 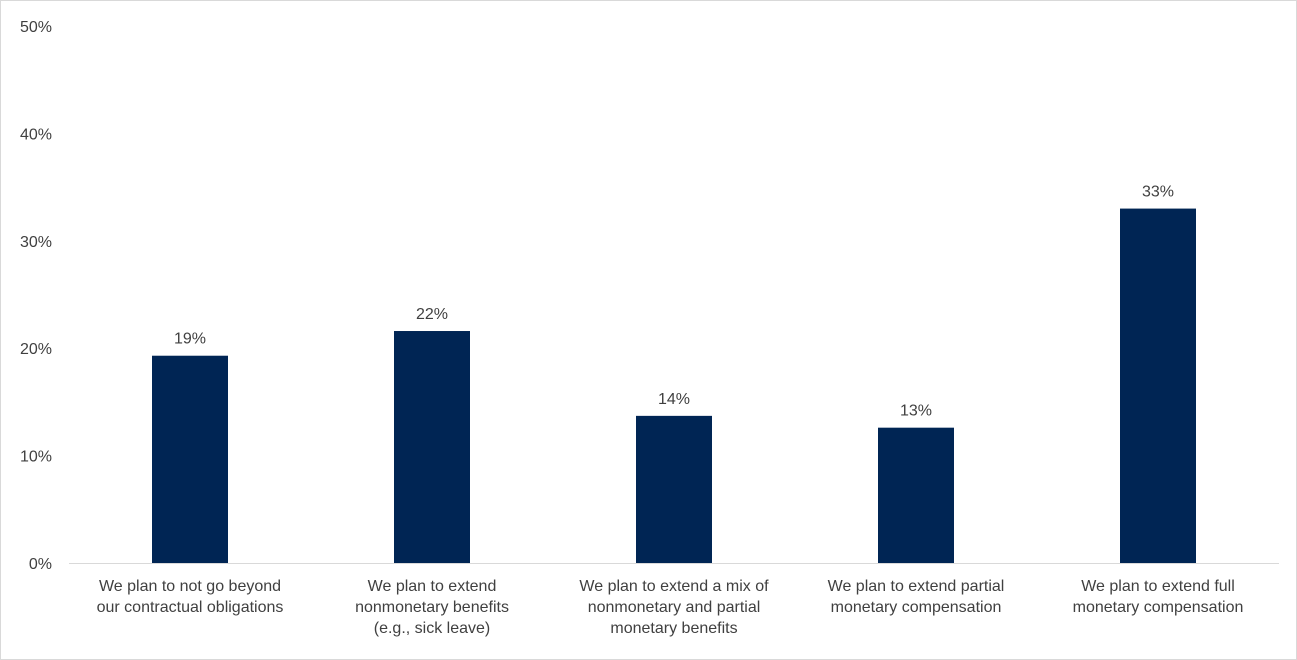 I want to click on y-tick-label: 50%, so click(x=36, y=27).